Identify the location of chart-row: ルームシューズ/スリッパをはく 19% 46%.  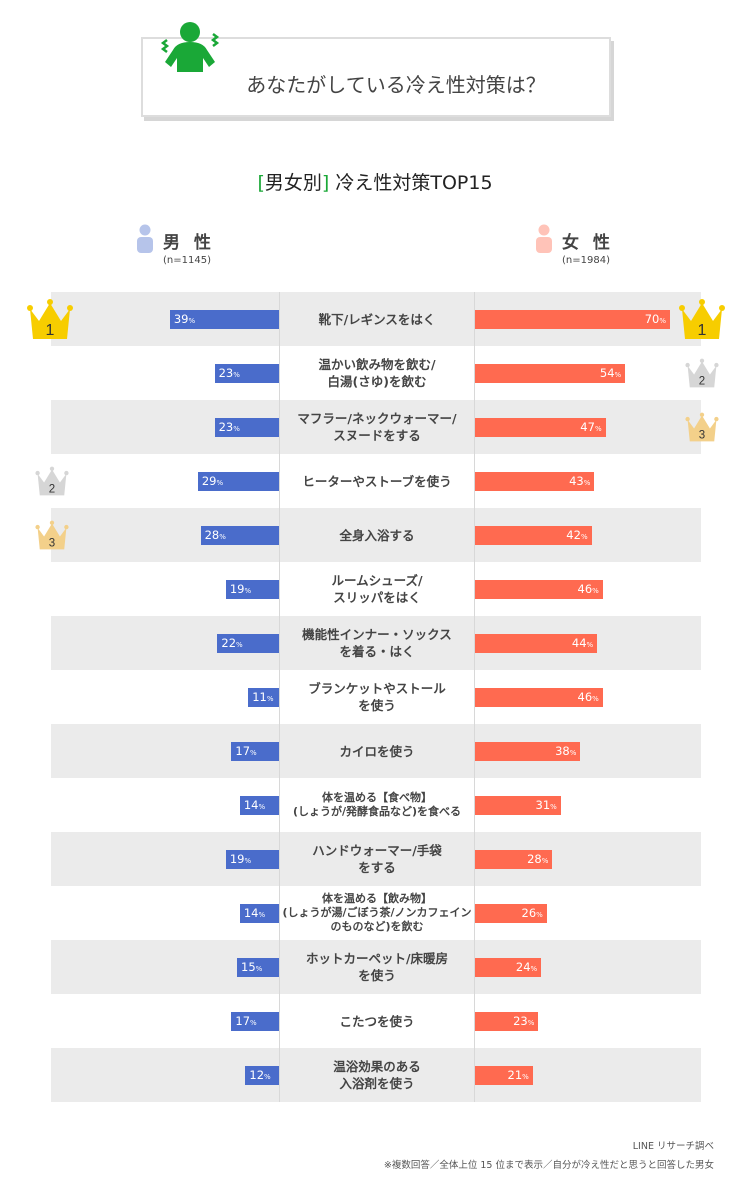
(375, 589).